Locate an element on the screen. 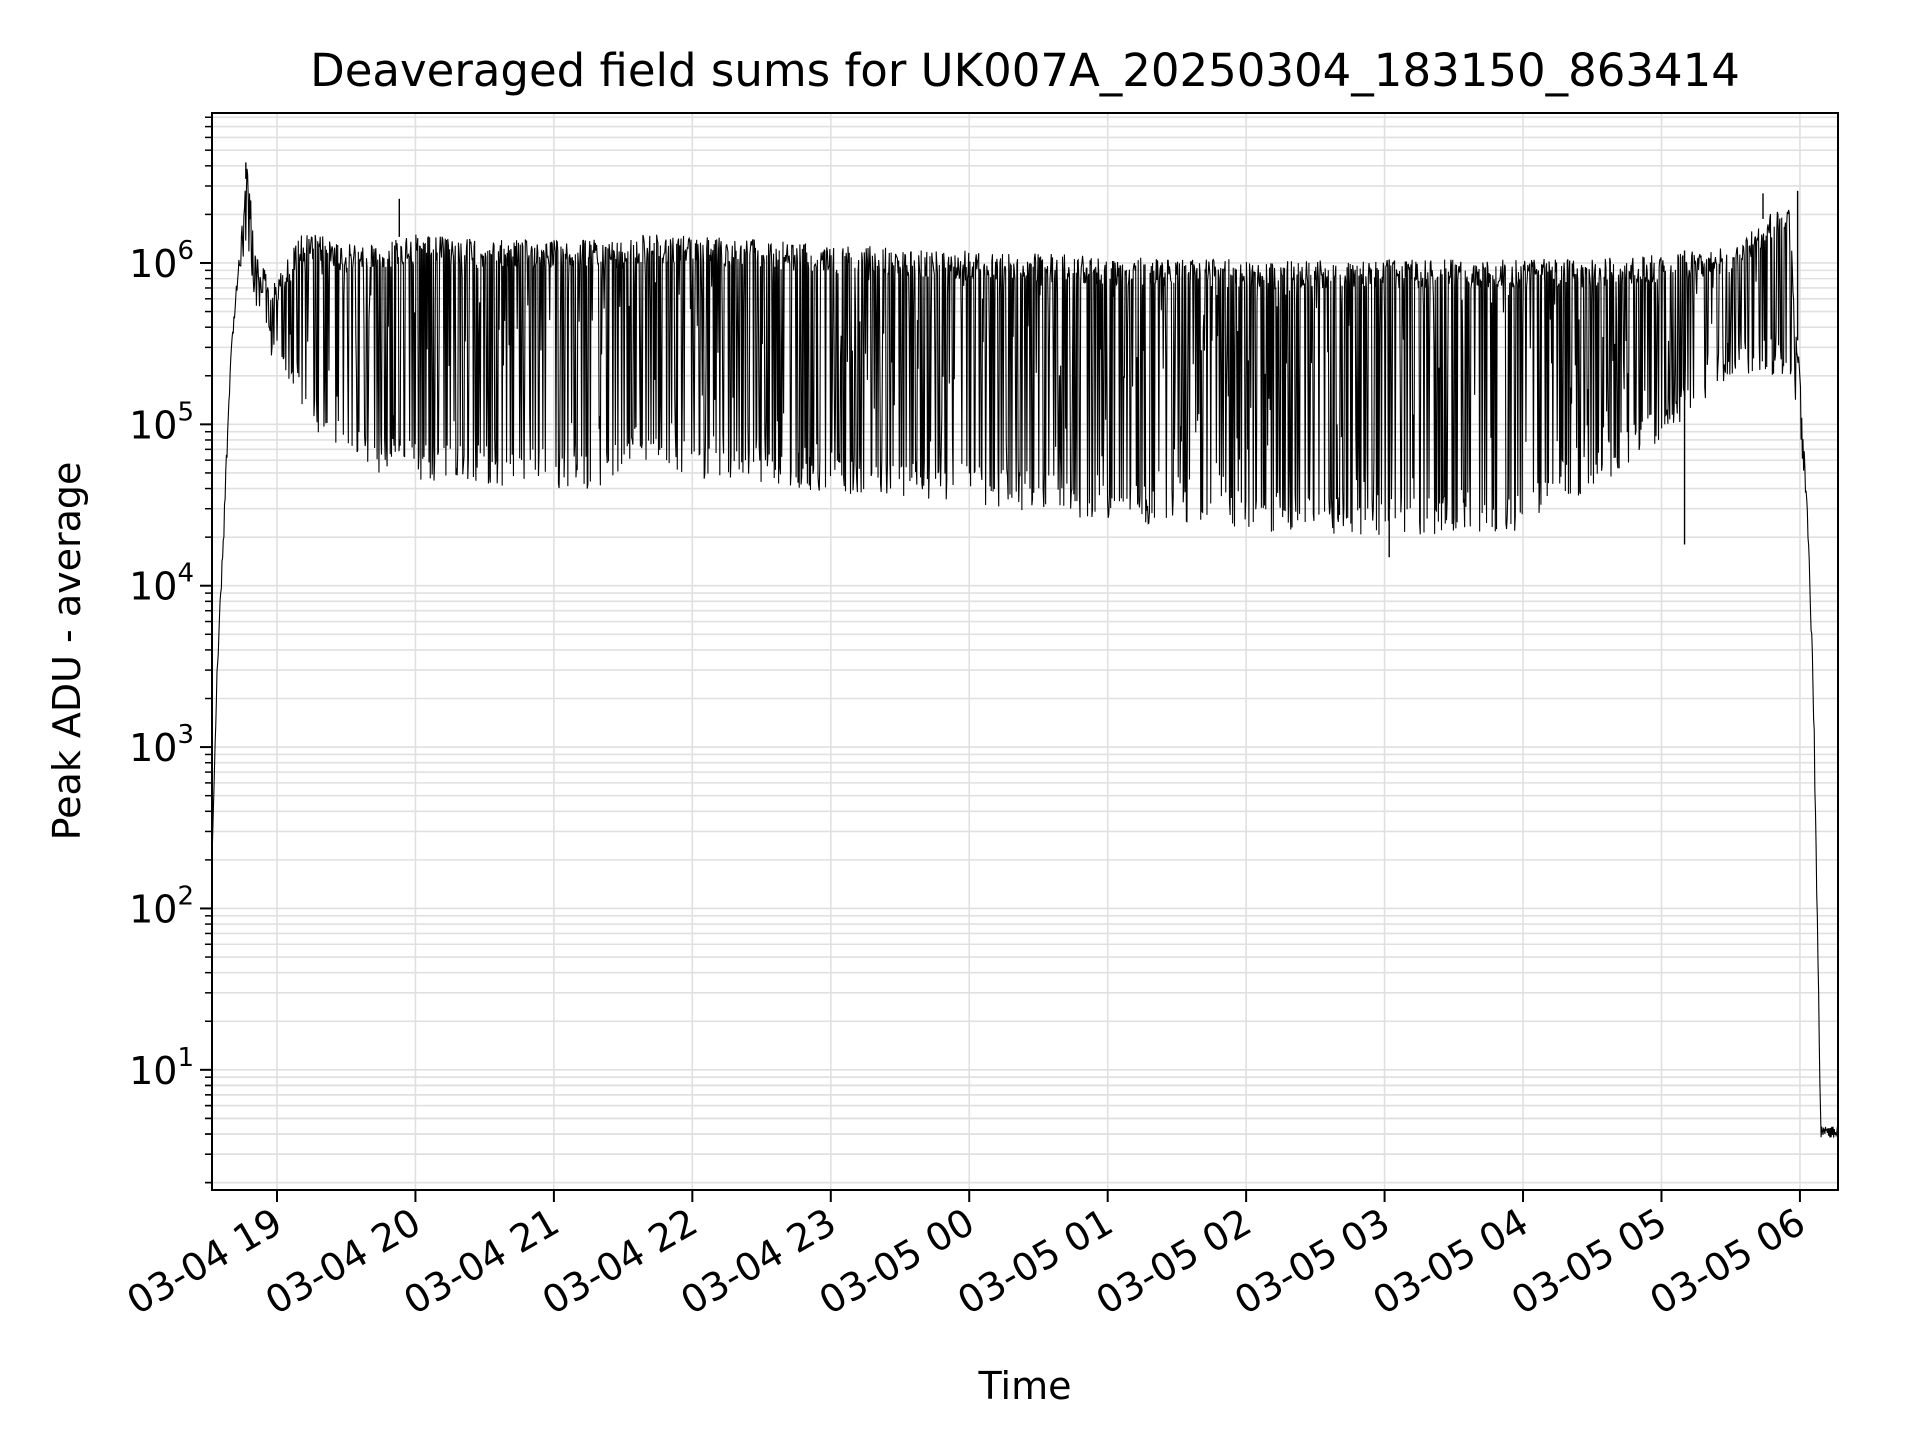 This screenshot has width=1920, height=1440. y-tick-label: 10⁶ is located at coordinates (161, 261).